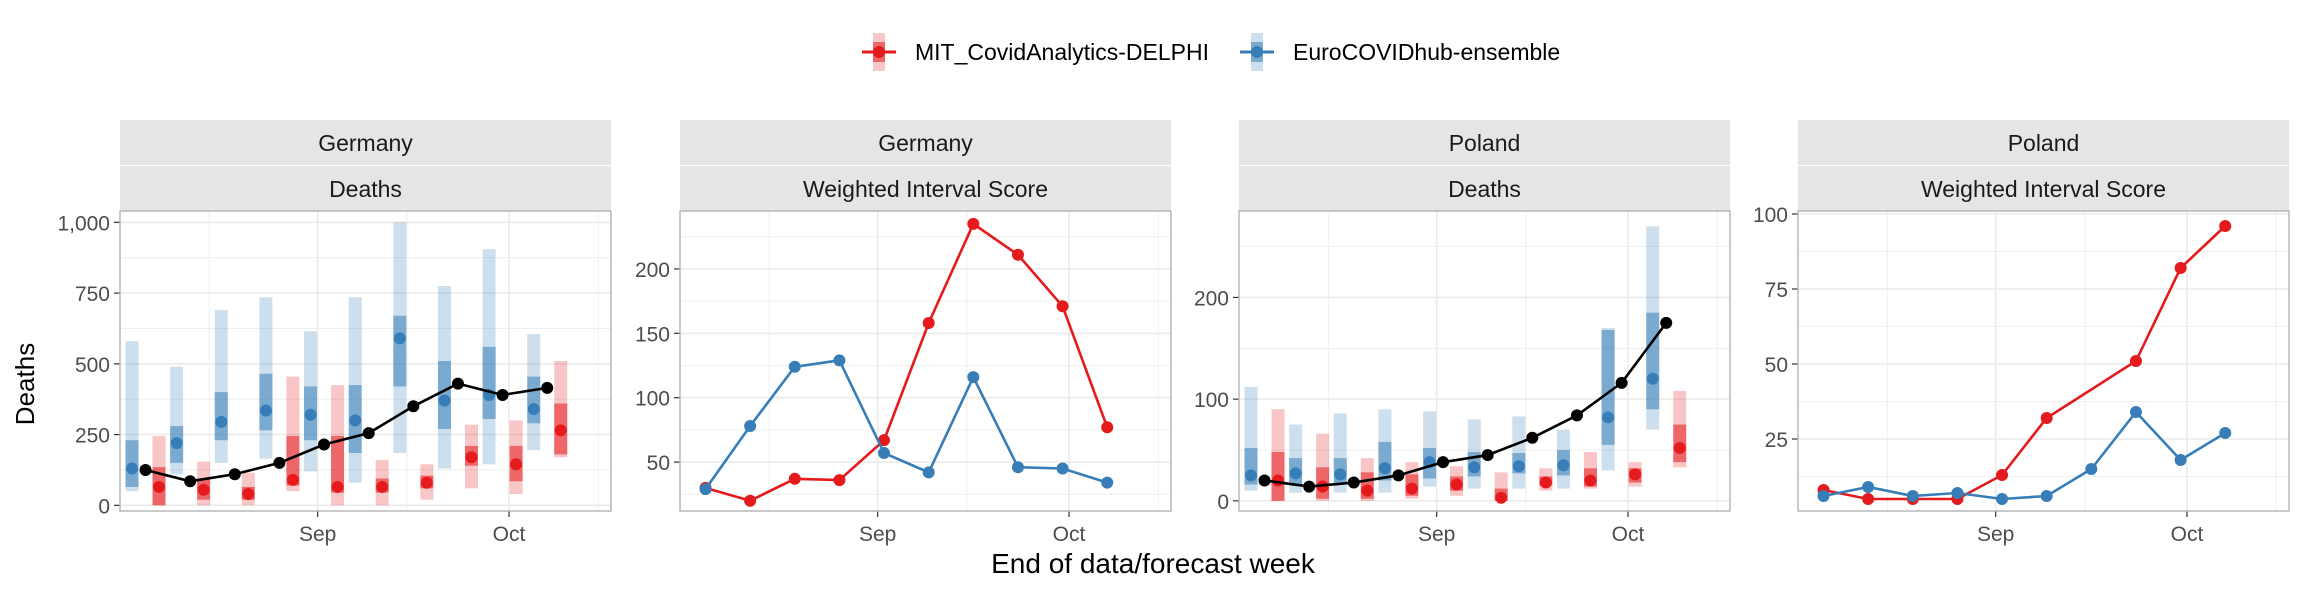 This screenshot has width=2304, height=595. What do you see at coordinates (652, 270) in the screenshot?
I see `y-tick-label: 200` at bounding box center [652, 270].